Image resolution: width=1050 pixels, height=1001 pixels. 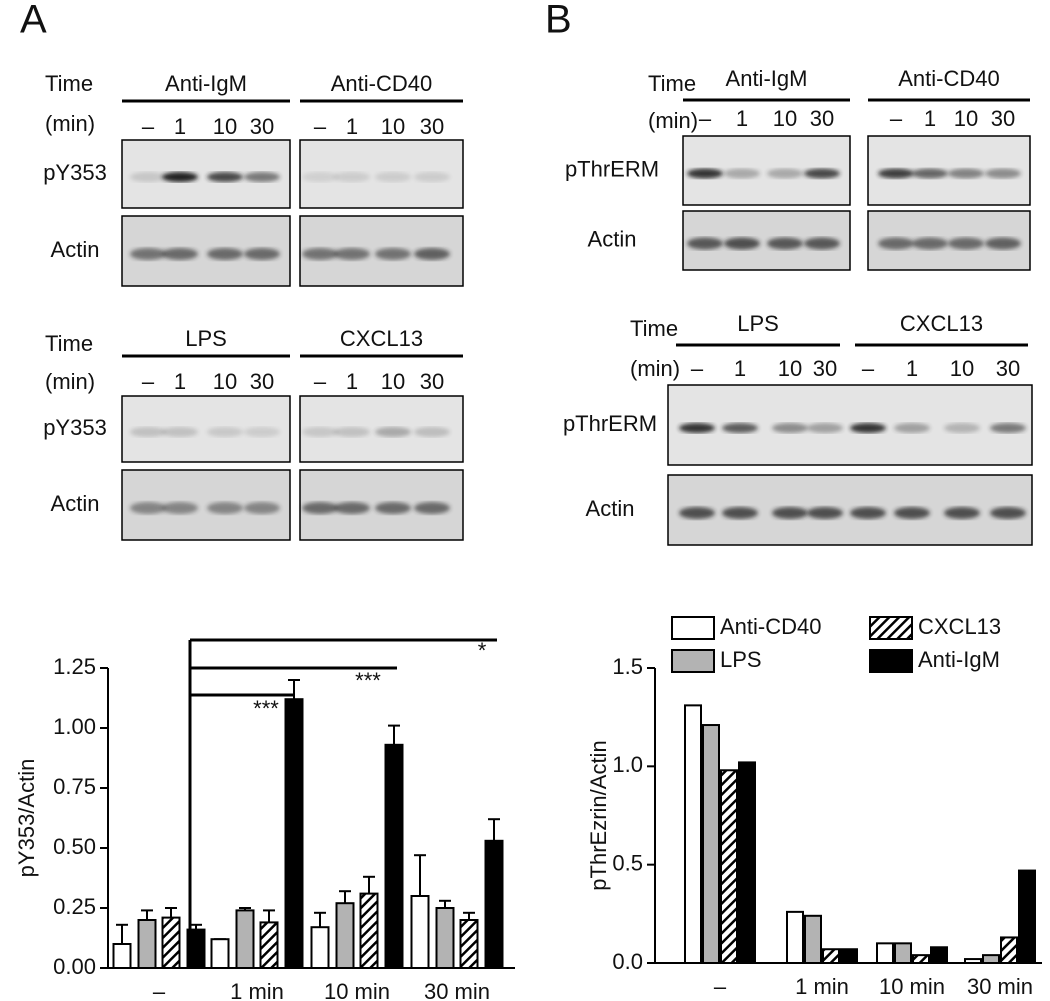 I want to click on legend-label: LPS, so click(x=741, y=659).